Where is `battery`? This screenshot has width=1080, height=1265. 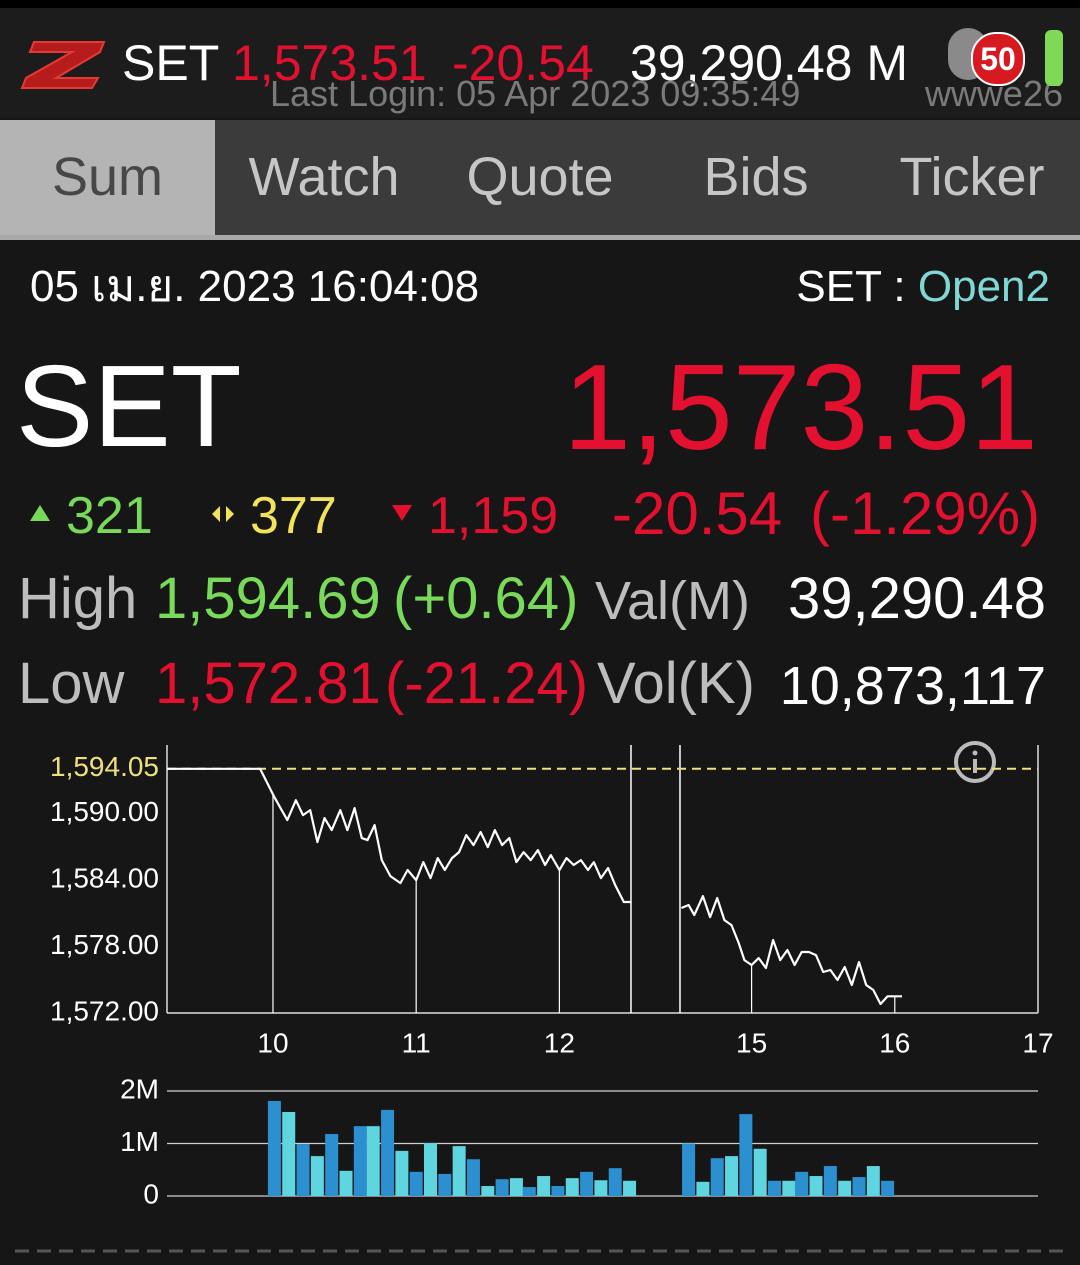
battery is located at coordinates (1054, 58).